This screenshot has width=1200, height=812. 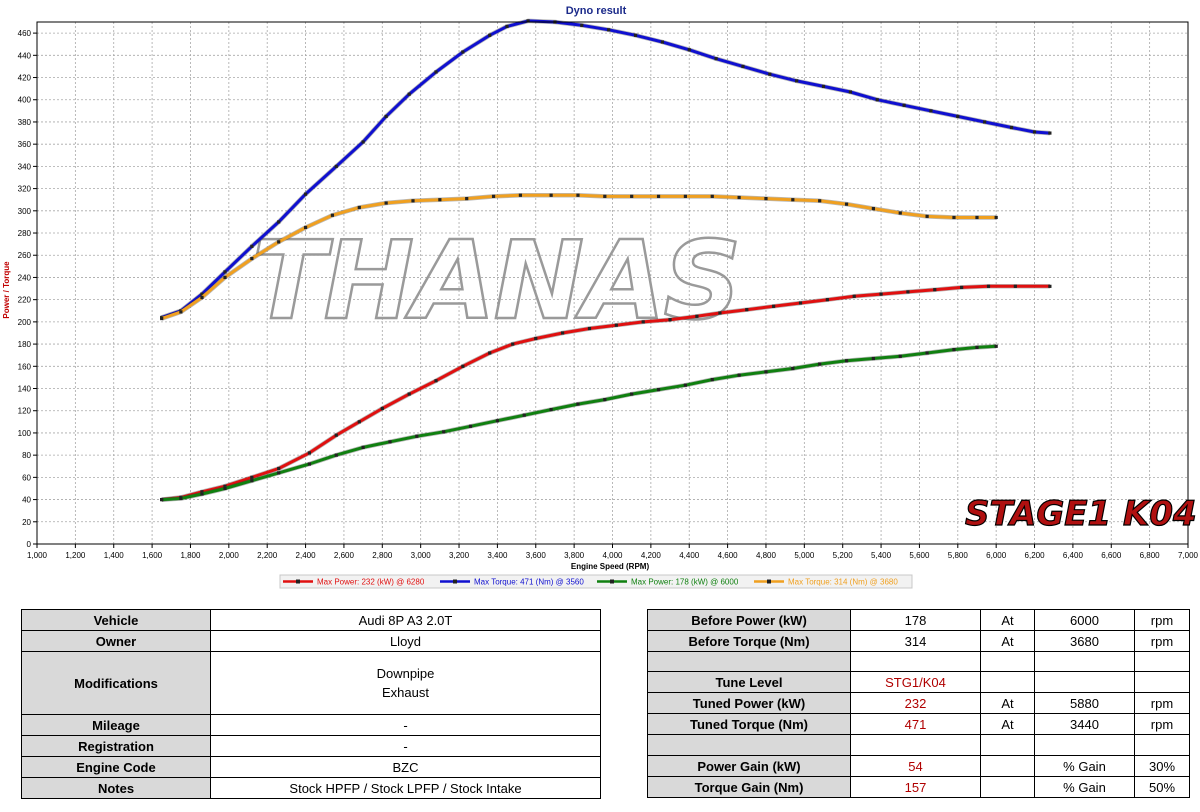 I want to click on y-tick-label: 400, so click(x=25, y=100).